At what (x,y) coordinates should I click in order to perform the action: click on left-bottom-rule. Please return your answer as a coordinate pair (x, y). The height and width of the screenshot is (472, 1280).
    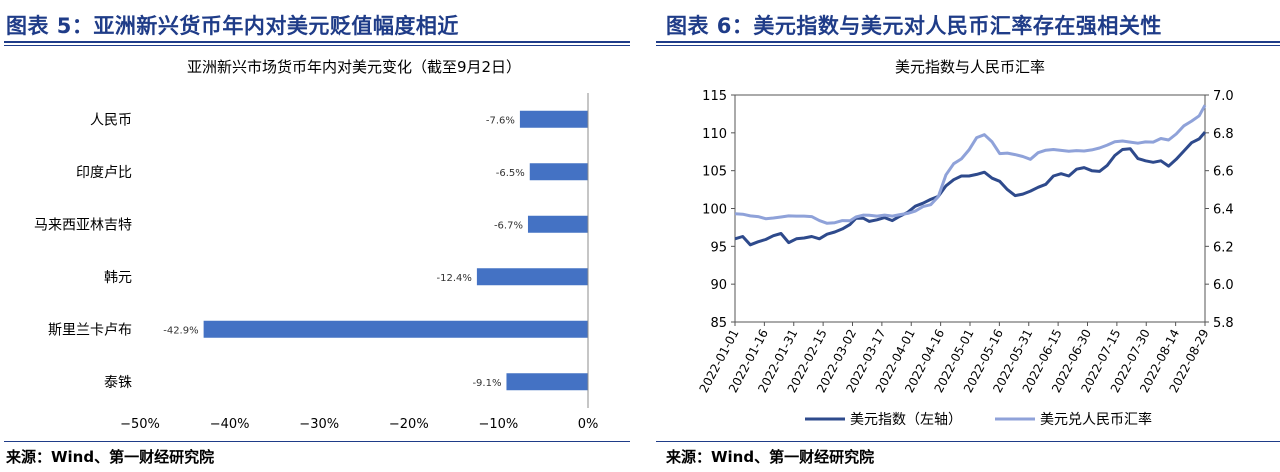
    Looking at the image, I should click on (317, 441).